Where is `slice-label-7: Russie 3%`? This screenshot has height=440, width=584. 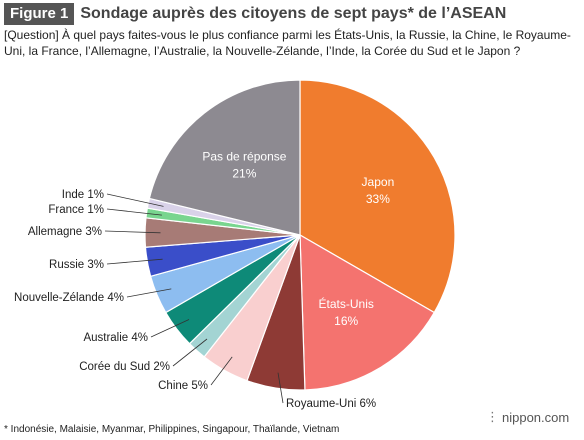 slice-label-7: Russie 3% is located at coordinates (76, 265).